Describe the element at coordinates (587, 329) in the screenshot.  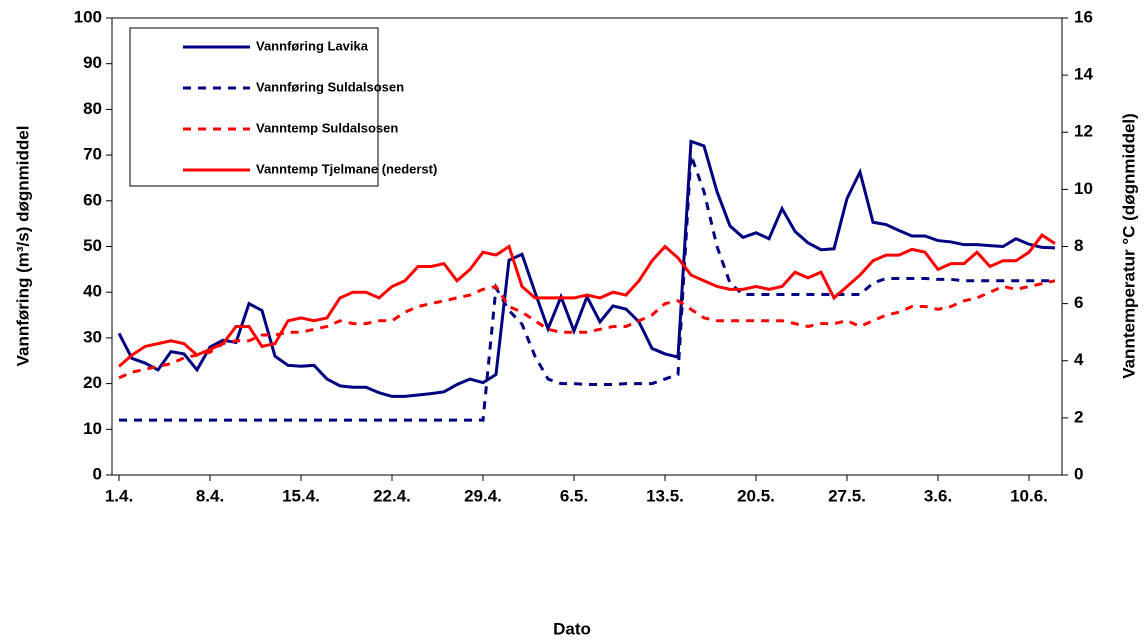
I see `series-line` at that location.